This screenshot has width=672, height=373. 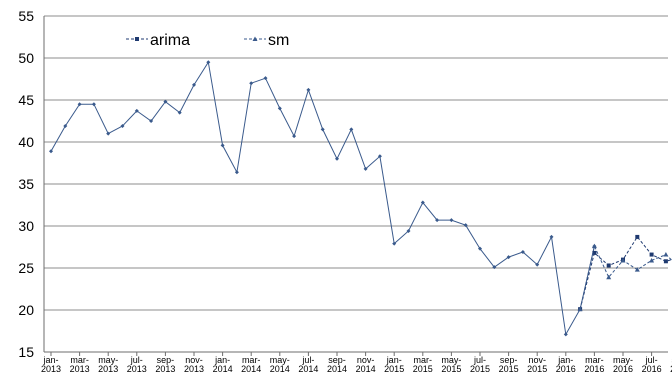 I want to click on legend-label-sm: sm, so click(x=278, y=40).